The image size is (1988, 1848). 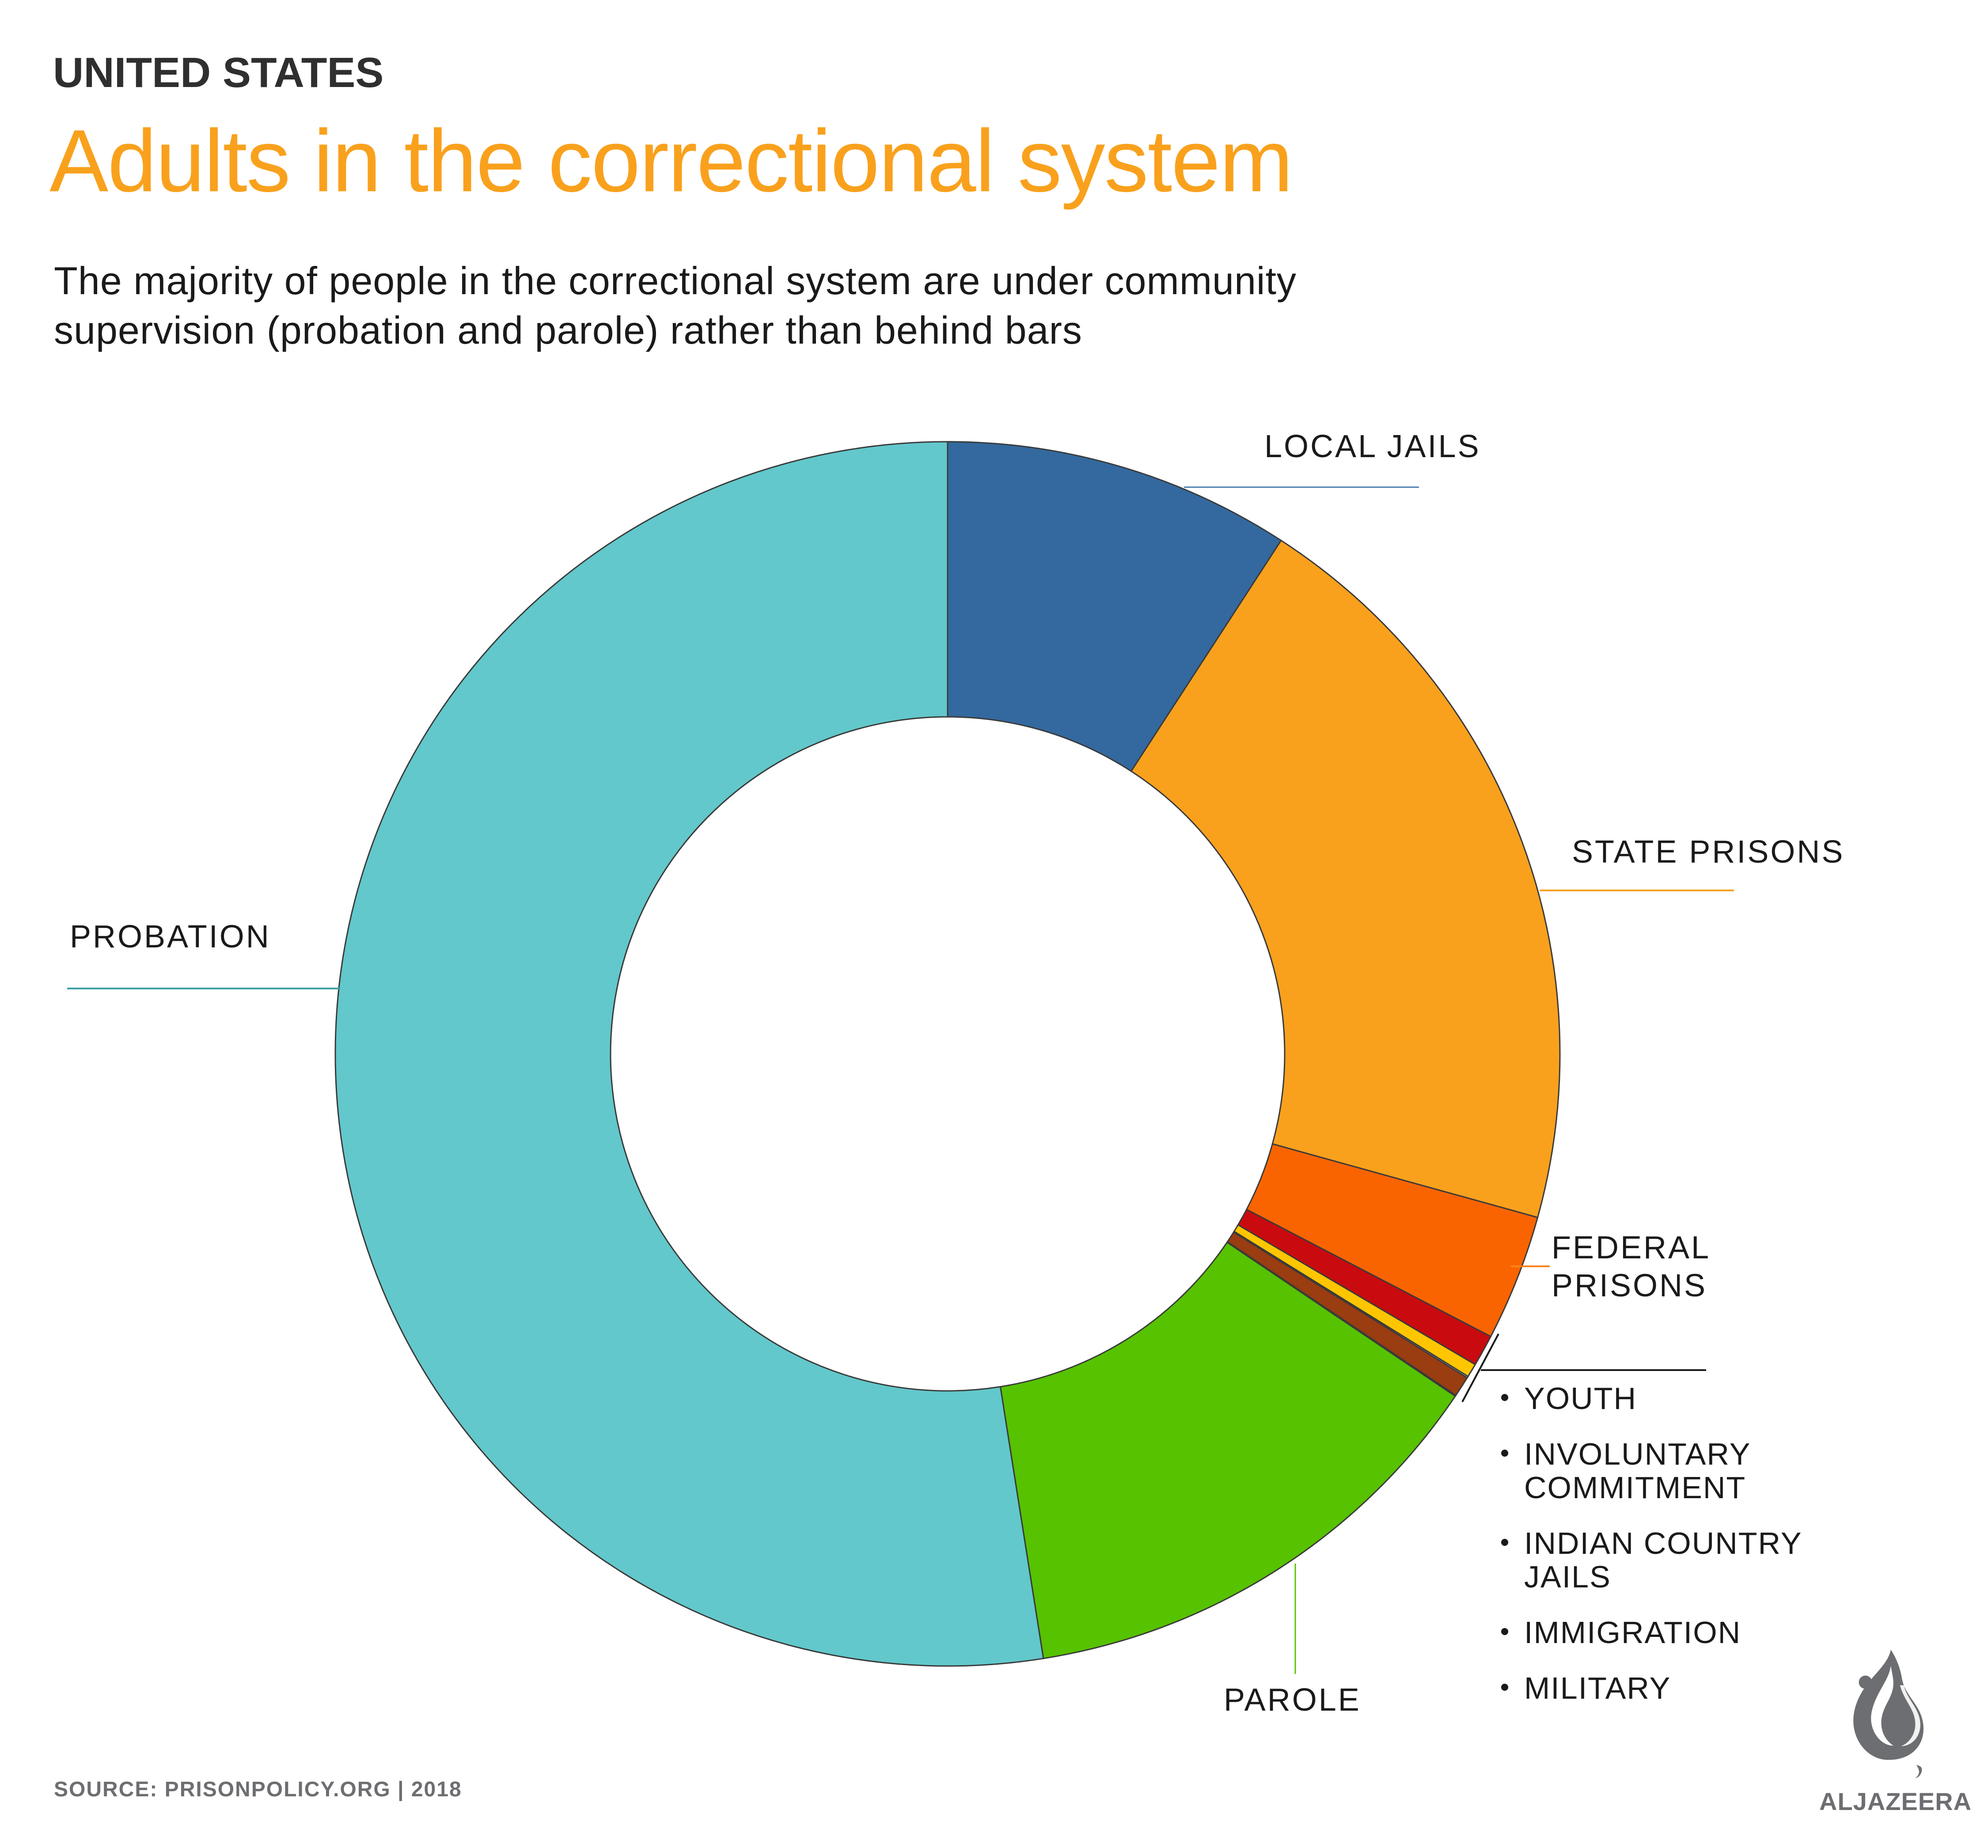 I want to click on list-item-indian-country-jails-line2: JAILS, so click(x=1651, y=1577).